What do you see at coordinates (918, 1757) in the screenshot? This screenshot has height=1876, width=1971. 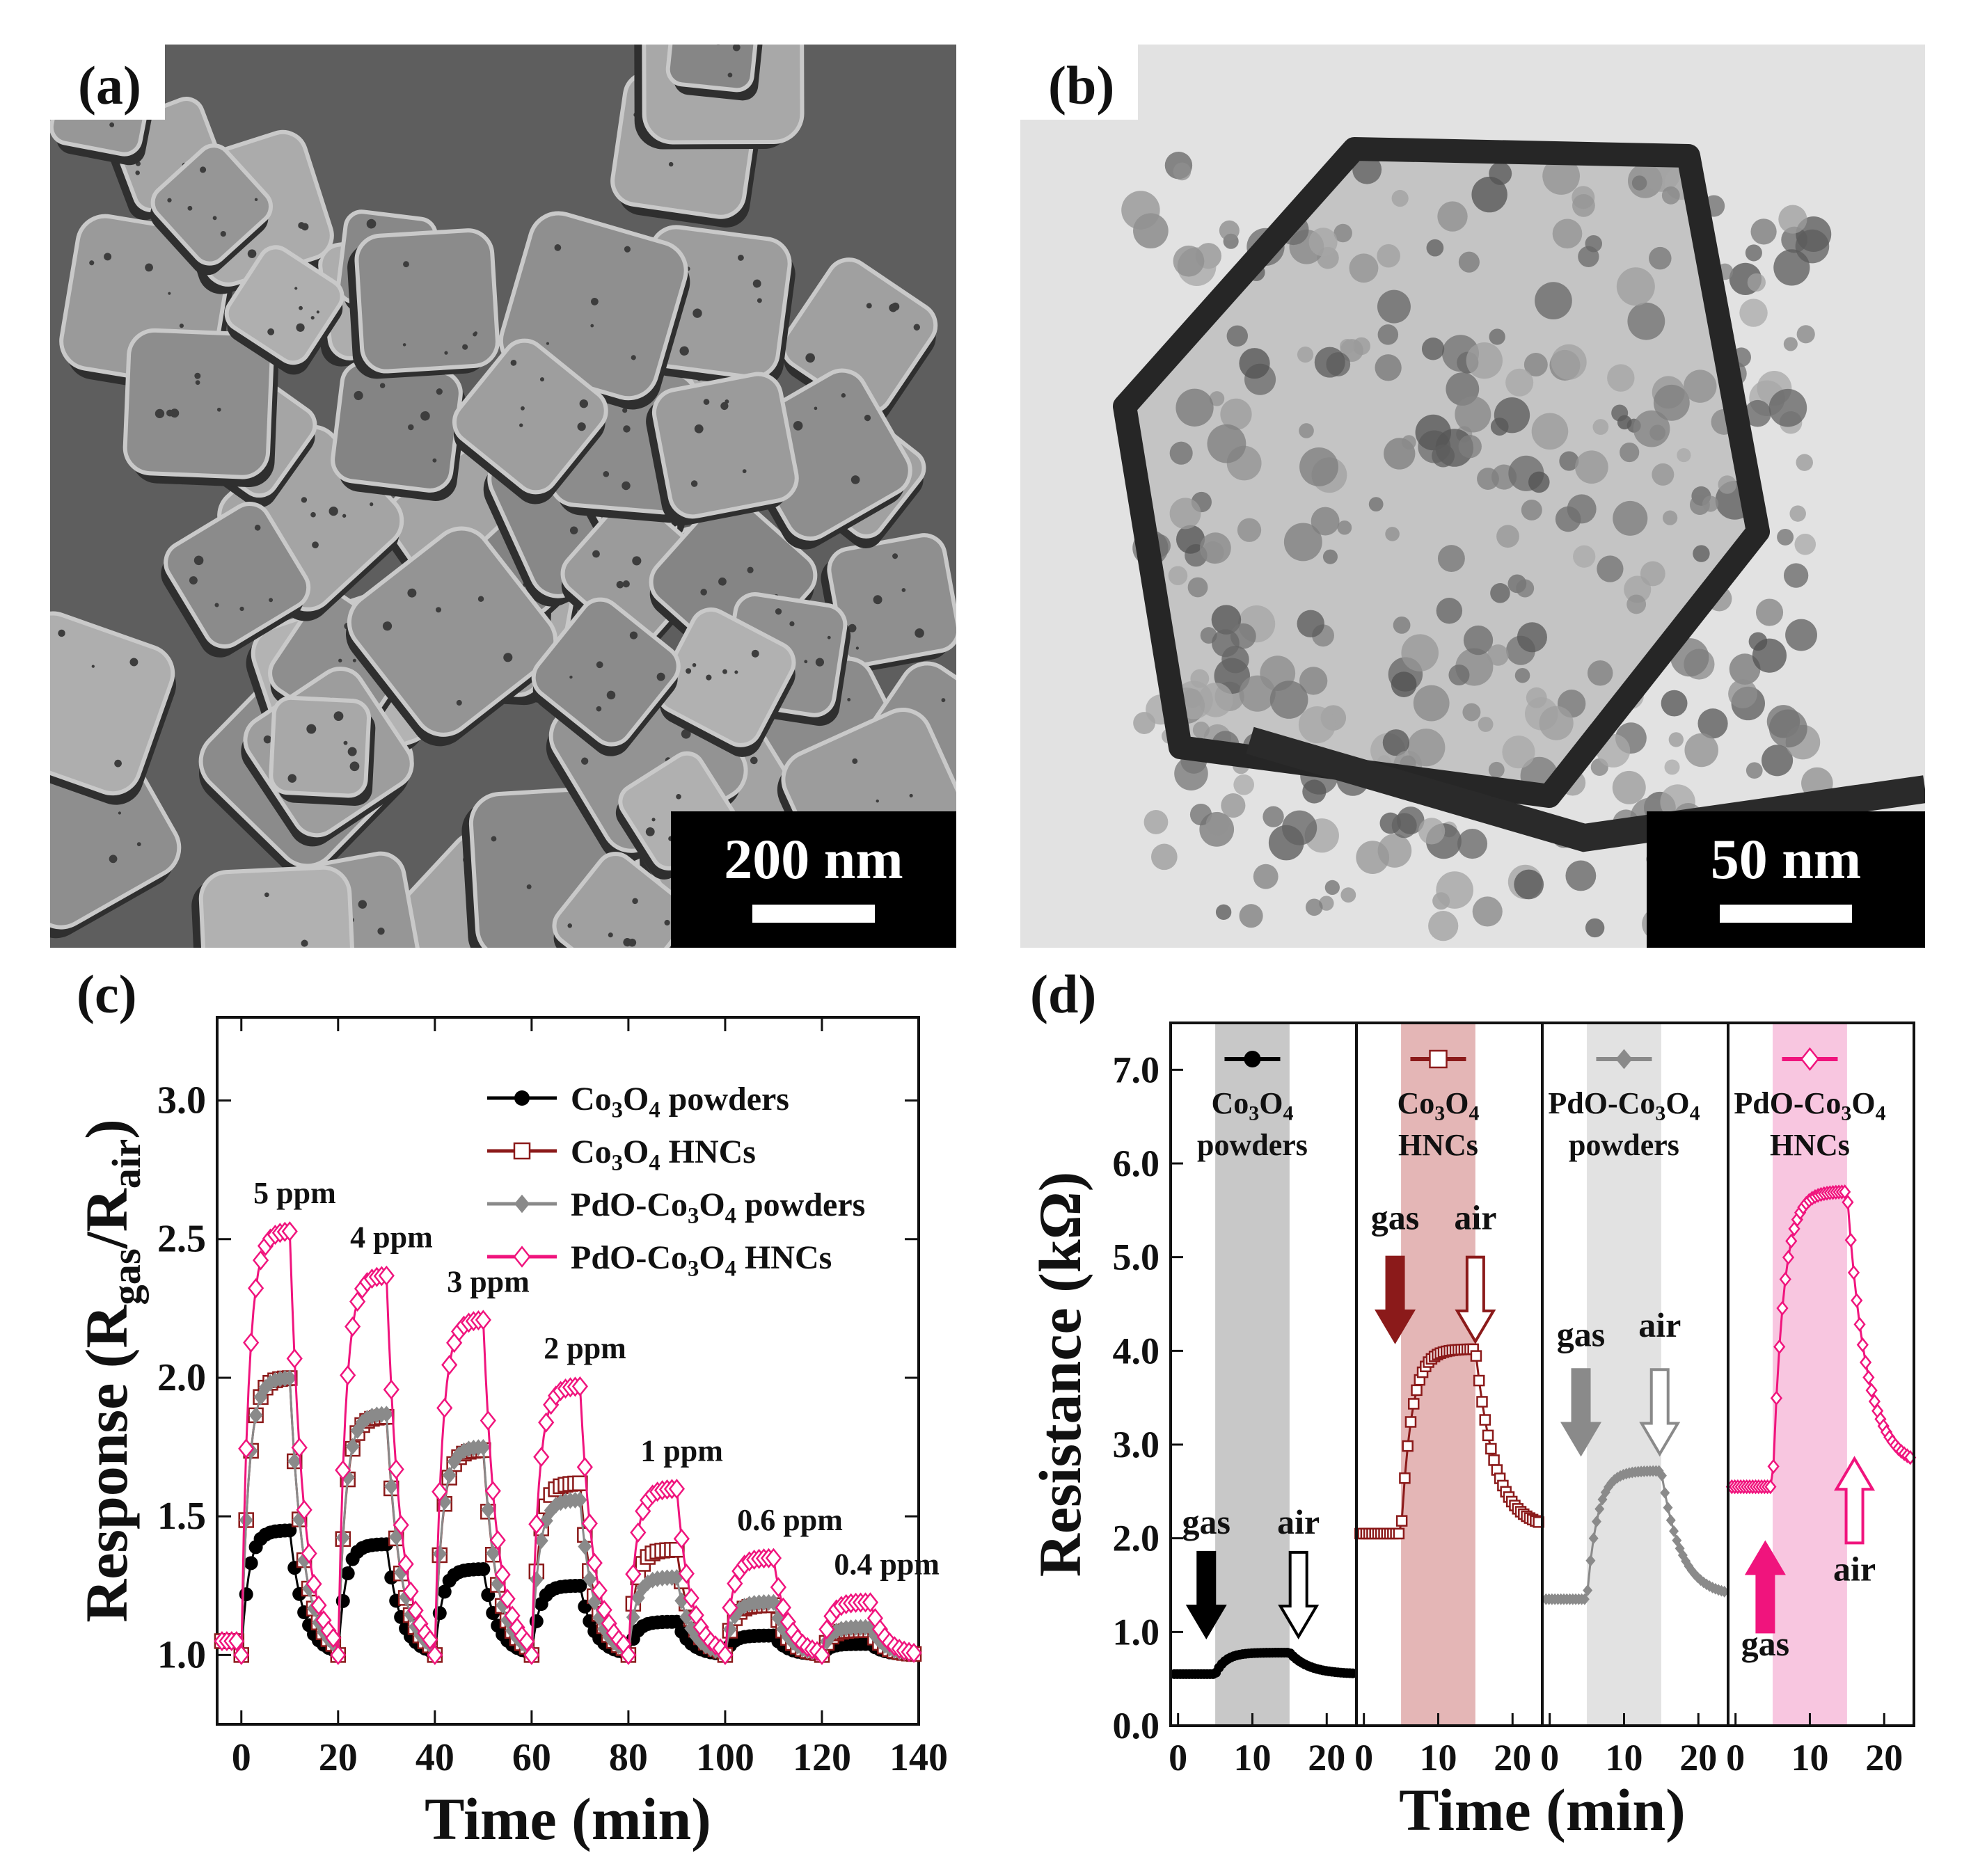 I see `x-tick-label: 140` at bounding box center [918, 1757].